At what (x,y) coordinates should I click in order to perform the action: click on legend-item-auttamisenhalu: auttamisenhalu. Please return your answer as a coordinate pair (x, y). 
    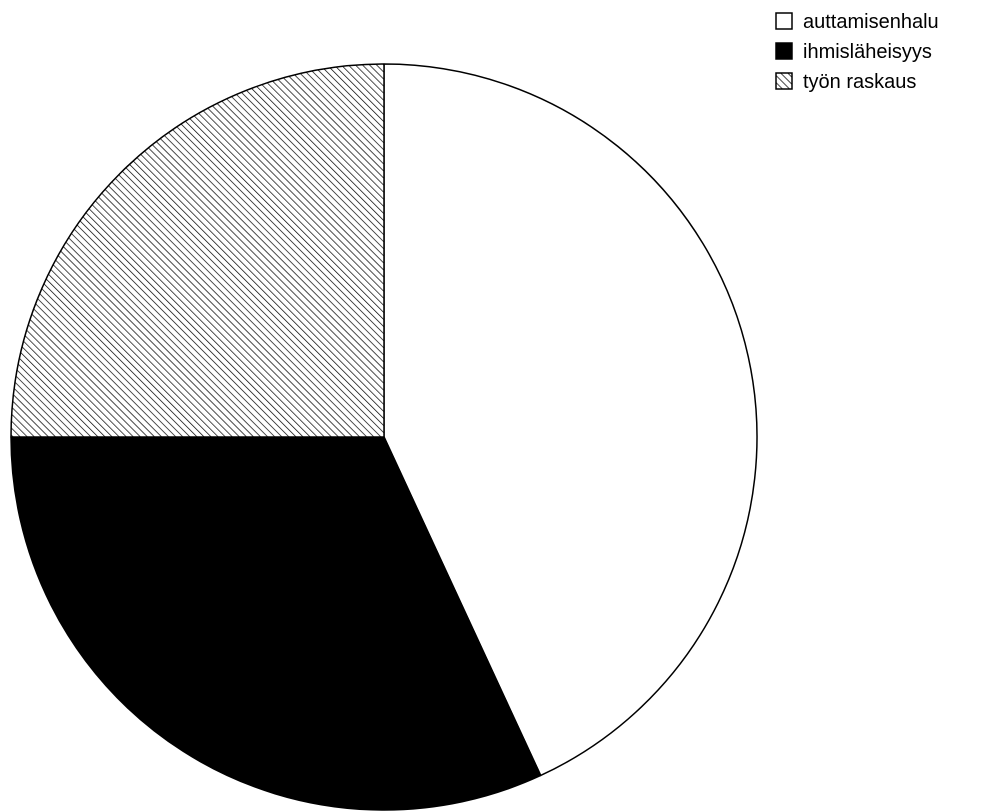
    Looking at the image, I should click on (857, 22).